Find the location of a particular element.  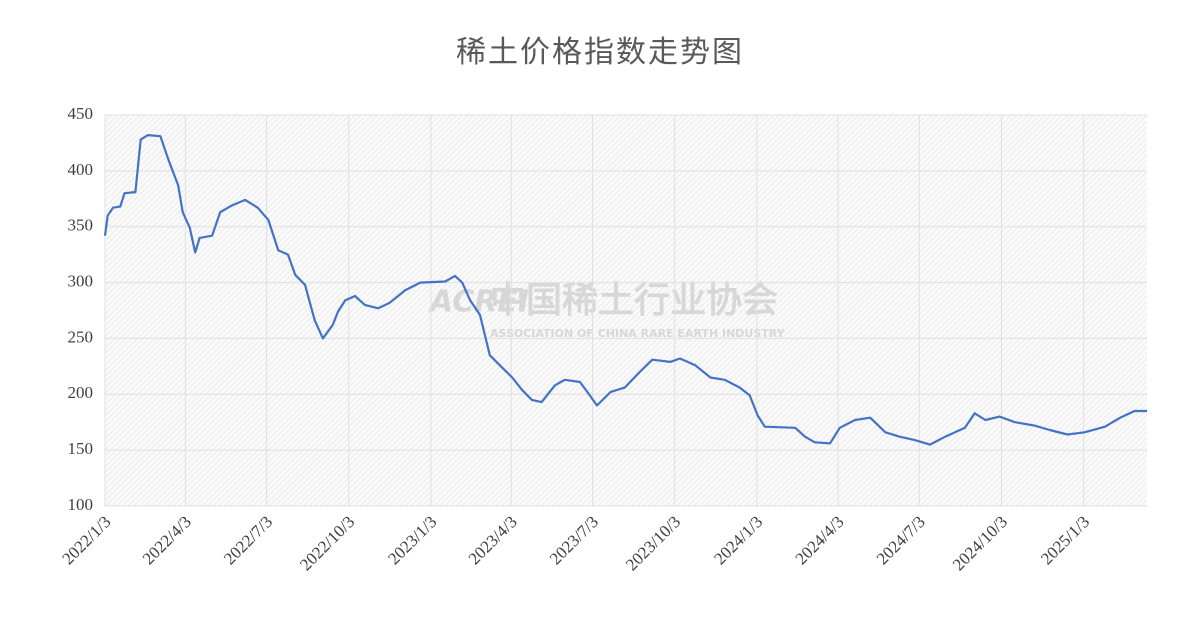

x-tick-label: 2022/10/3 is located at coordinates (327, 543).